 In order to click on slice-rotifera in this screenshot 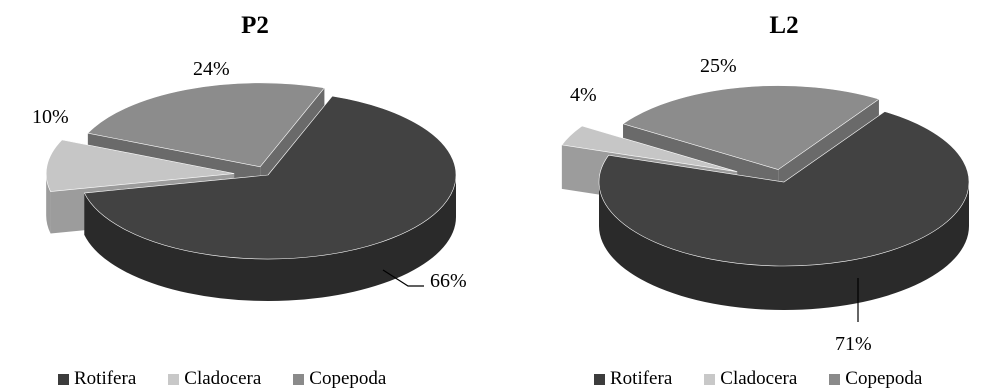, I will do `click(784, 189)`.